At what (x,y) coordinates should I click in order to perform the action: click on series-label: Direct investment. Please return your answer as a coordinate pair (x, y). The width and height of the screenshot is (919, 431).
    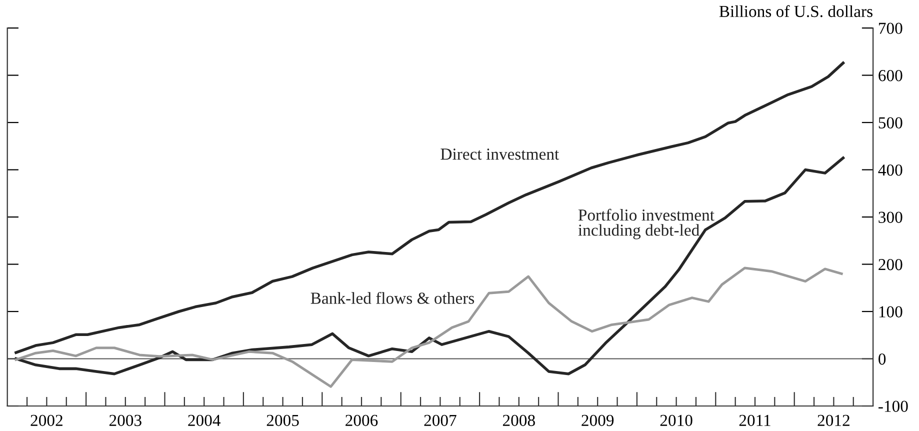
    Looking at the image, I should click on (500, 154).